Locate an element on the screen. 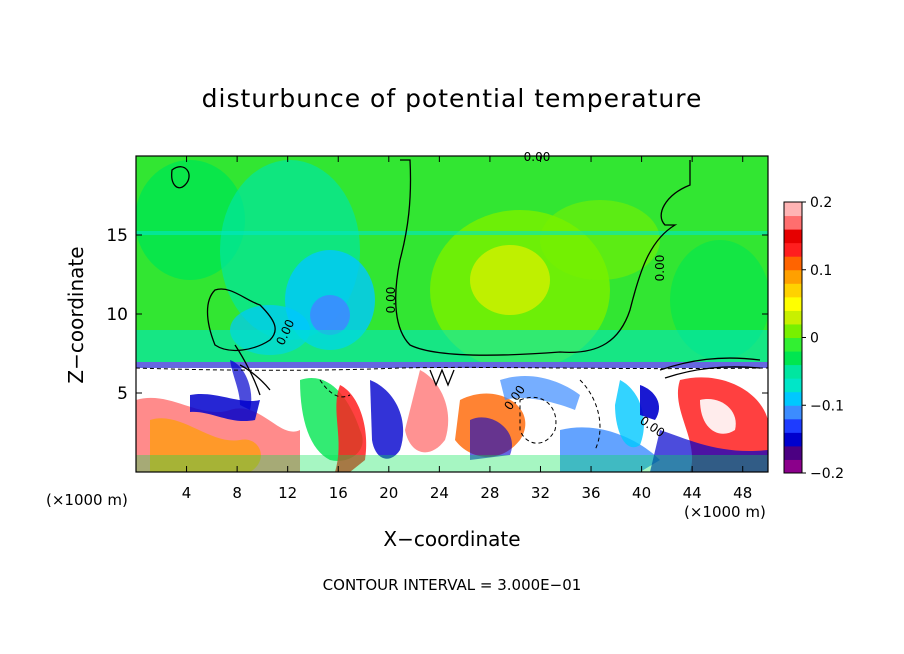  x-tick-label: 40 is located at coordinates (641, 493).